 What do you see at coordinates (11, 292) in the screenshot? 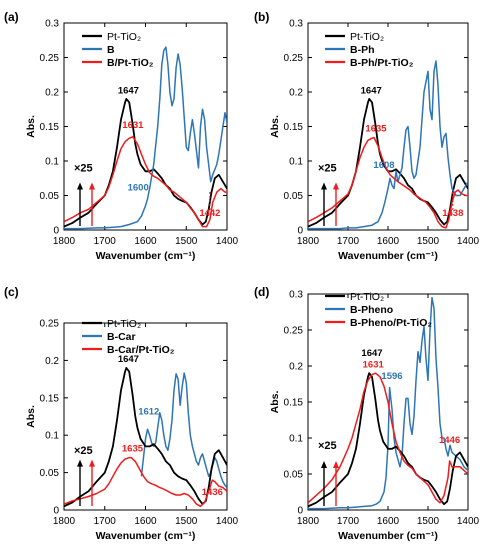
I see `panel-label: (c)` at bounding box center [11, 292].